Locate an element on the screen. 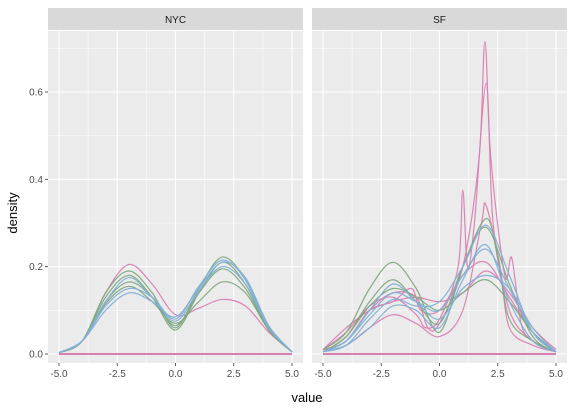 This screenshot has width=575, height=411. facet-strip-label: SF is located at coordinates (439, 20).